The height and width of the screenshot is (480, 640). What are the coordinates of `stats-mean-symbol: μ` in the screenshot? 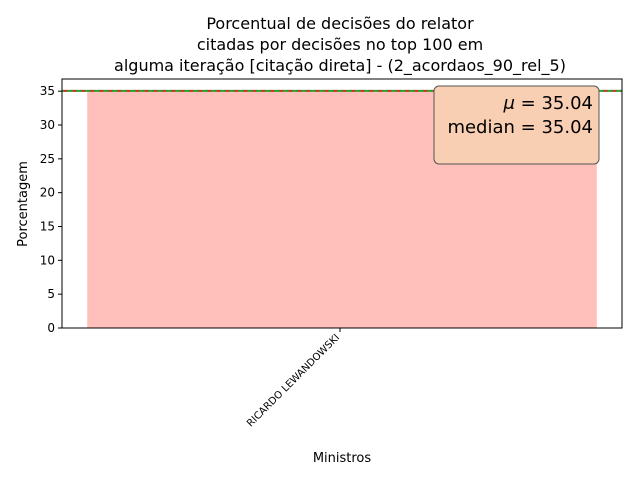 It's located at (508, 103).